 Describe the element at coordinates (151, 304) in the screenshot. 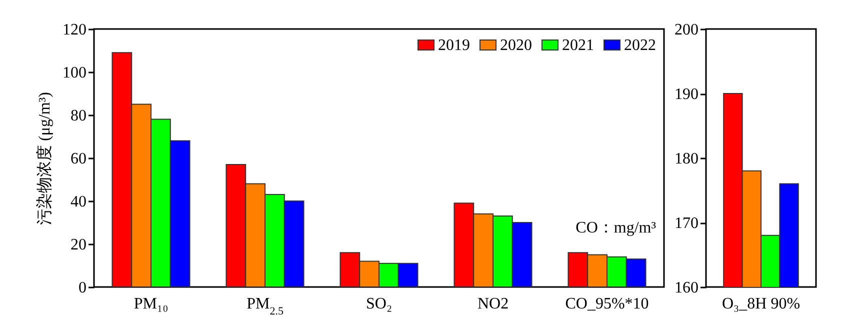

I see `x-tick-label: PM₁₀` at that location.